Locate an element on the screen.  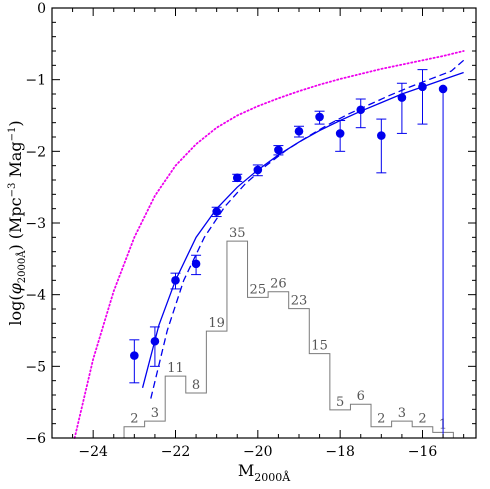
histogram-count-label: 19 is located at coordinates (216, 323).